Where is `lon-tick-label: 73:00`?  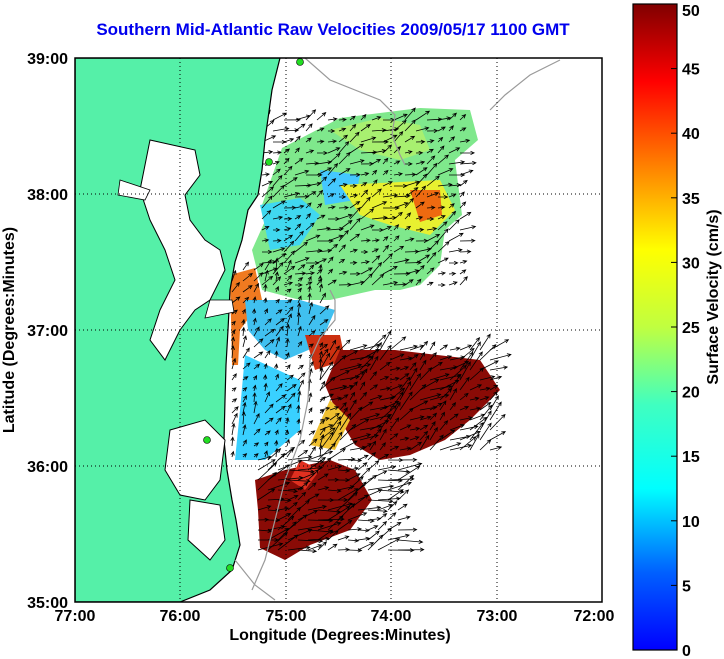
lon-tick-label: 73:00 is located at coordinates (497, 616).